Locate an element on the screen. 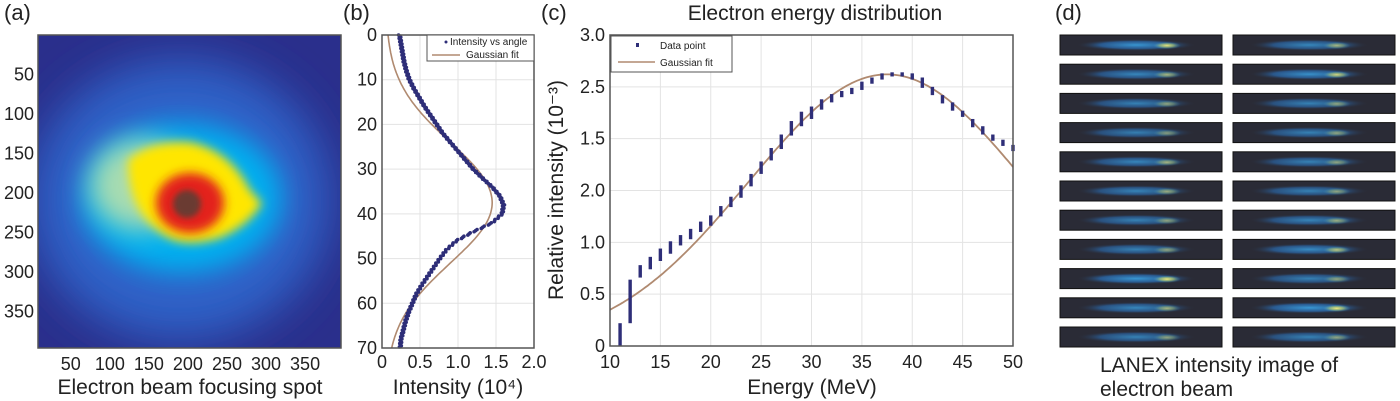  x-tick-label: 150 is located at coordinates (149, 364).